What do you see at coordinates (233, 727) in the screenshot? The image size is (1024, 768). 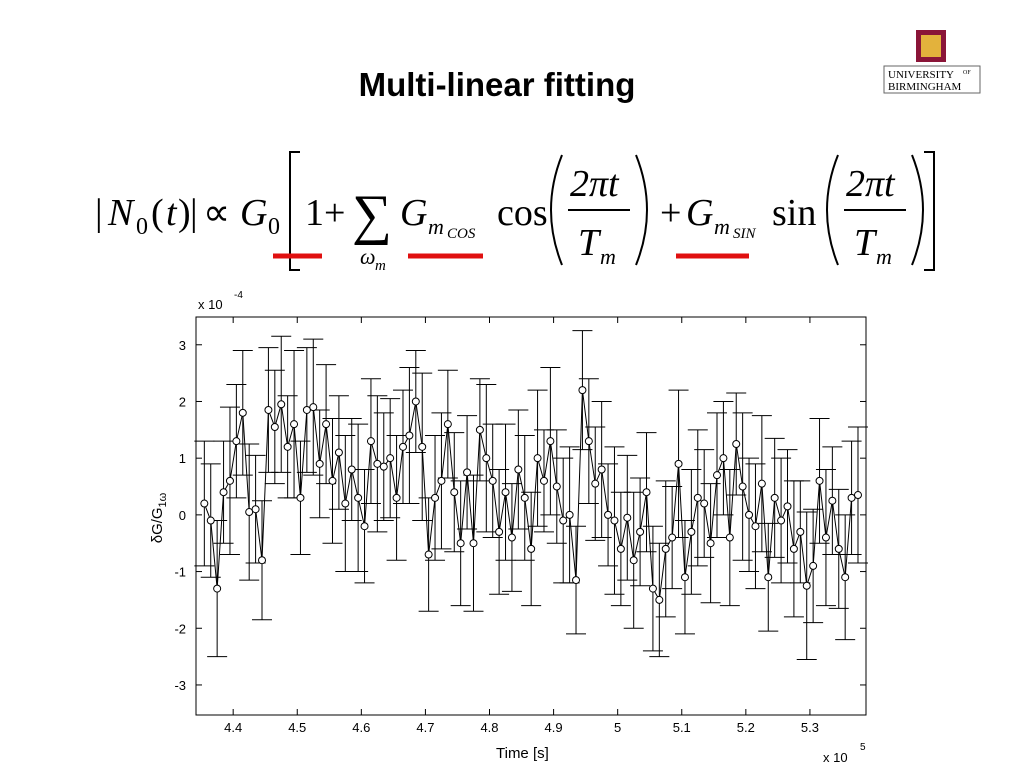 I see `x-tick-label: 4.4` at bounding box center [233, 727].